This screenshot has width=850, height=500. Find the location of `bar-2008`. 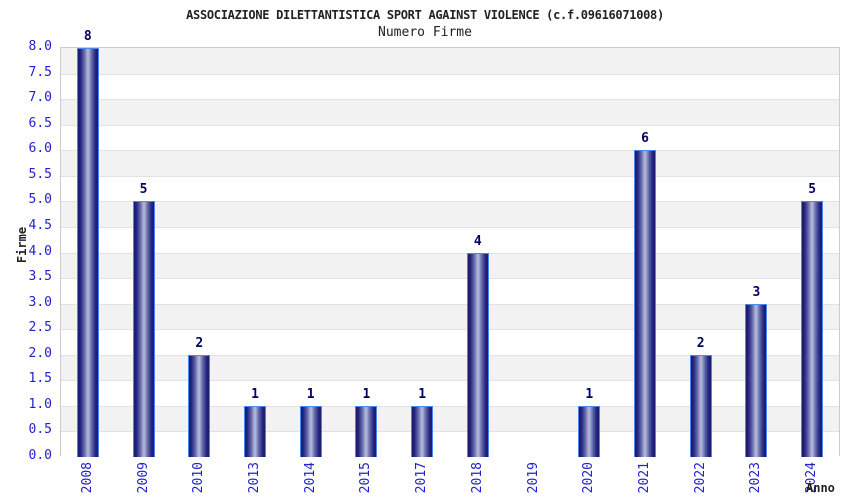

bar-2008 is located at coordinates (87, 252).